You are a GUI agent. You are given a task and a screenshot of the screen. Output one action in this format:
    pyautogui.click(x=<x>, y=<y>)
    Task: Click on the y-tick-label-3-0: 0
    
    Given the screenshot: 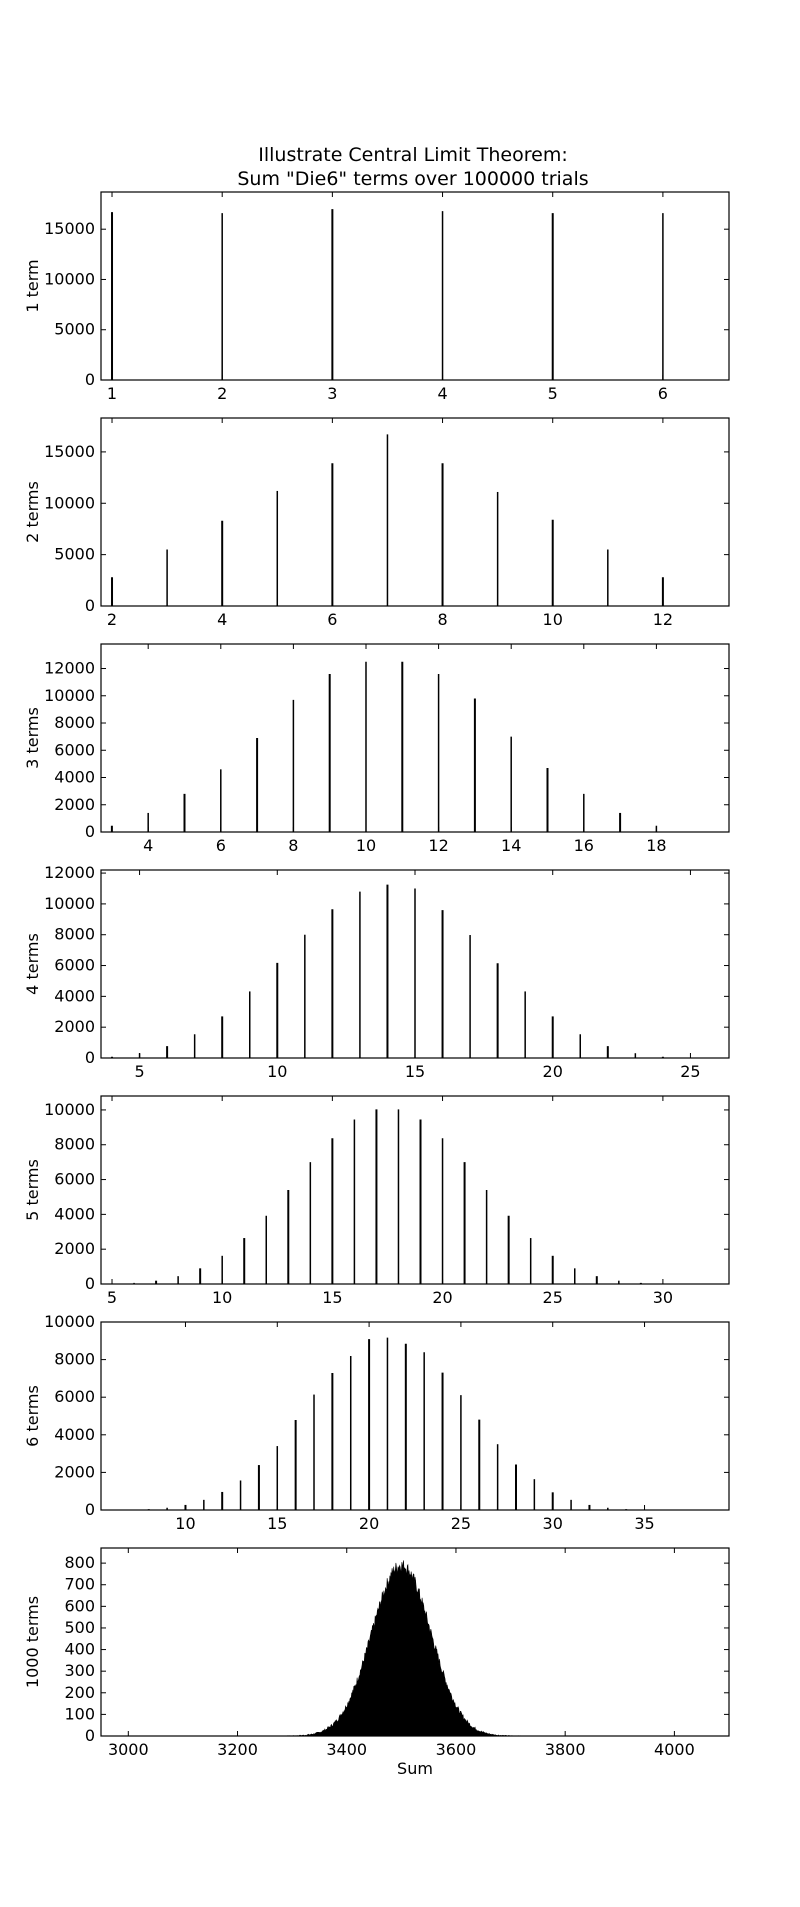 What is the action you would take?
    pyautogui.click(x=90, y=831)
    